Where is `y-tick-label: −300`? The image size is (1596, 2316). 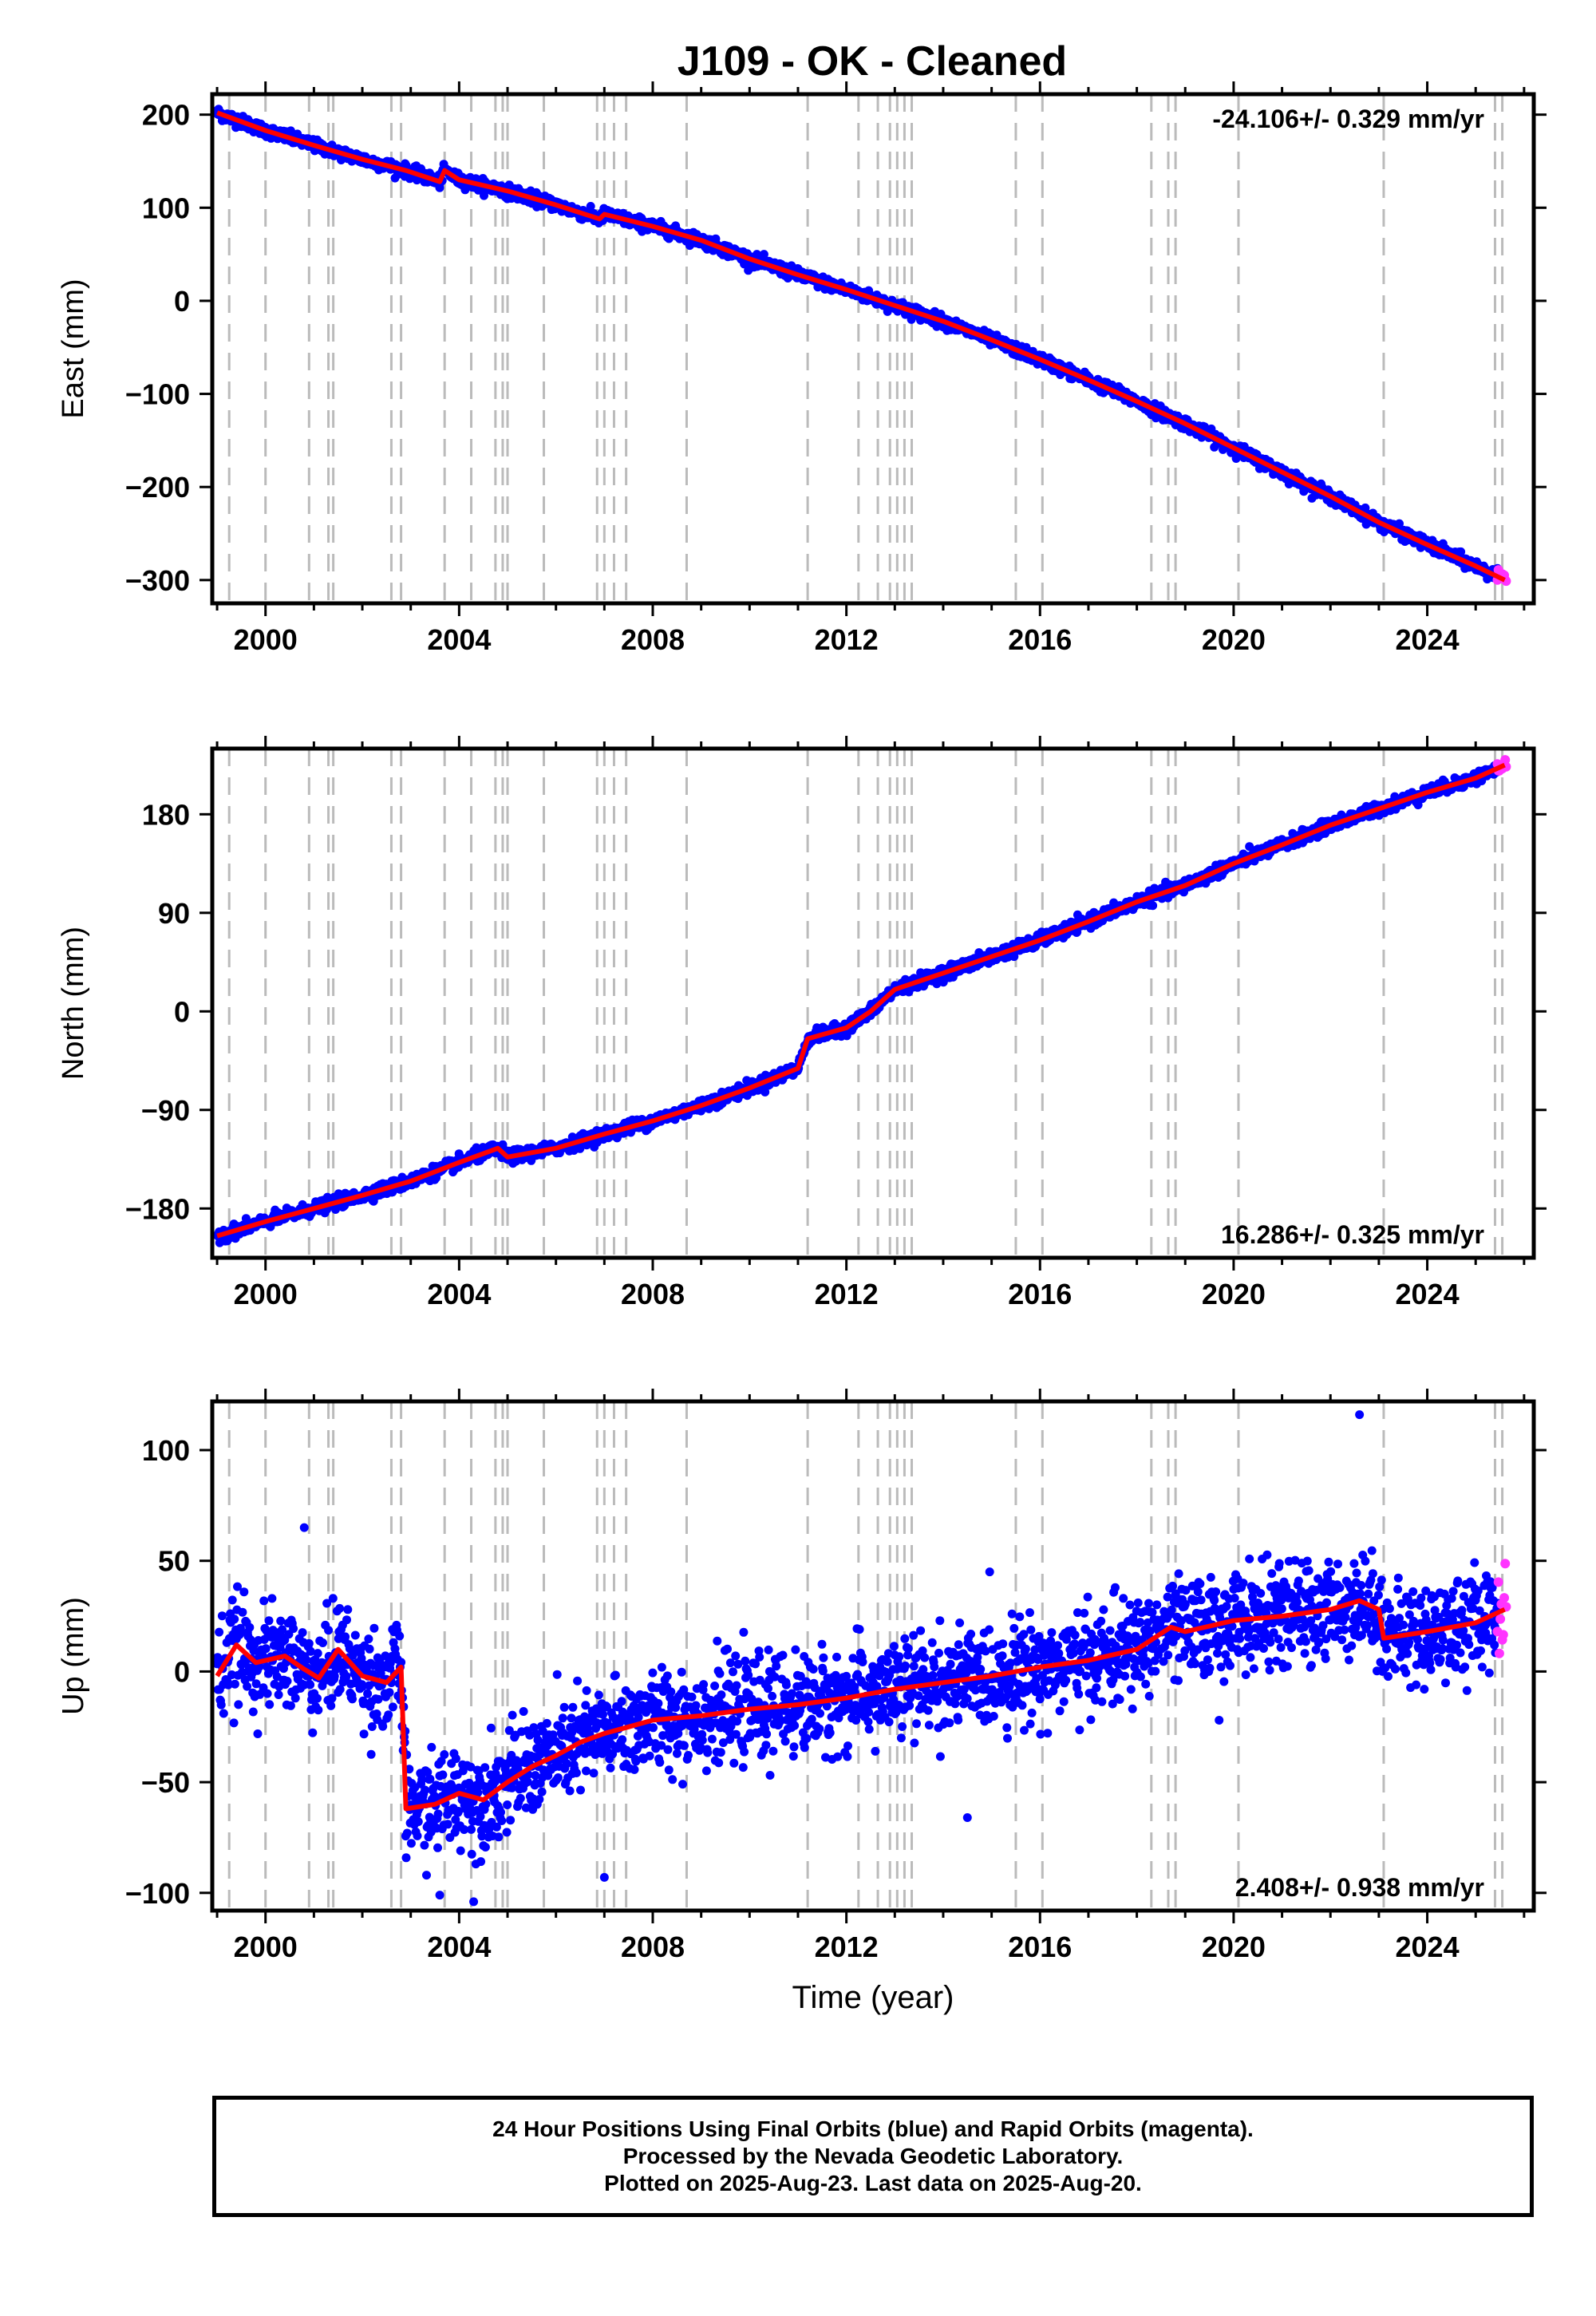
y-tick-label: −300 is located at coordinates (157, 580).